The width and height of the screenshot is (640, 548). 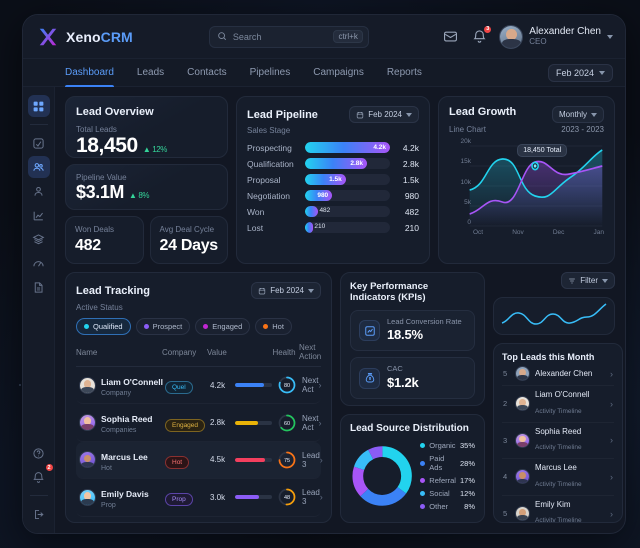 I want to click on lead-value: 4.2k, so click(x=218, y=385).